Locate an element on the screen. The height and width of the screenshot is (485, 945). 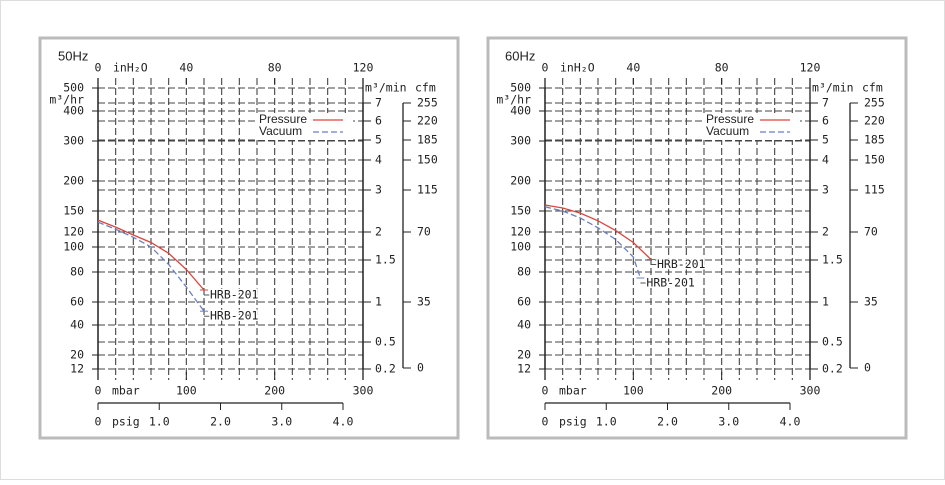
y-tick-label: 200 is located at coordinates (73, 181).